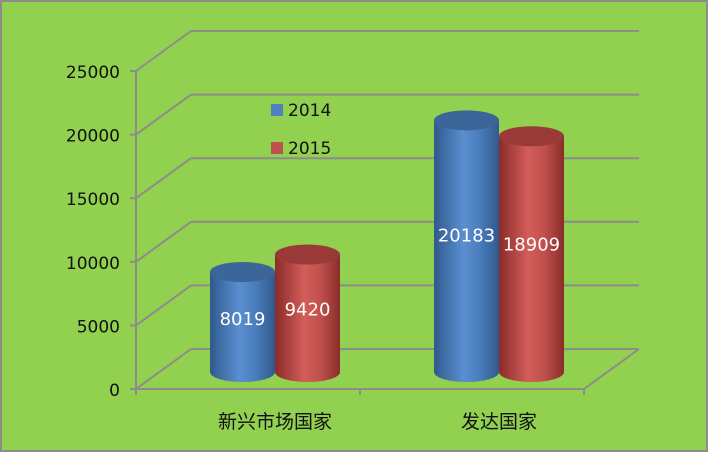 The height and width of the screenshot is (452, 708). I want to click on x-category-label: 发达国家, so click(499, 422).